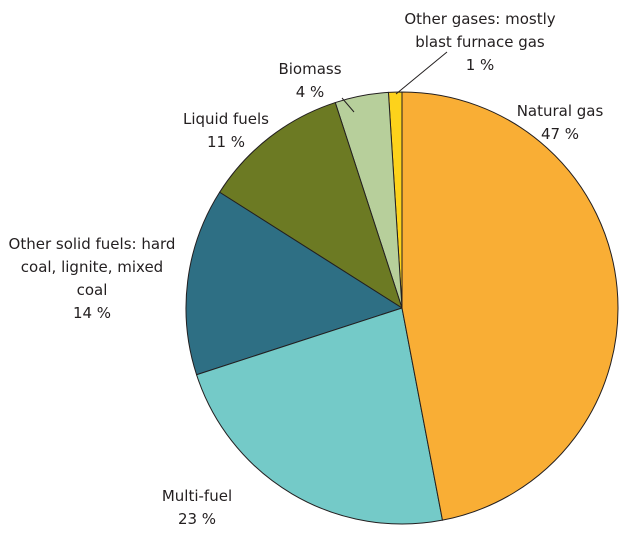 This screenshot has width=639, height=537. I want to click on value-label: 1 %, so click(480, 65).